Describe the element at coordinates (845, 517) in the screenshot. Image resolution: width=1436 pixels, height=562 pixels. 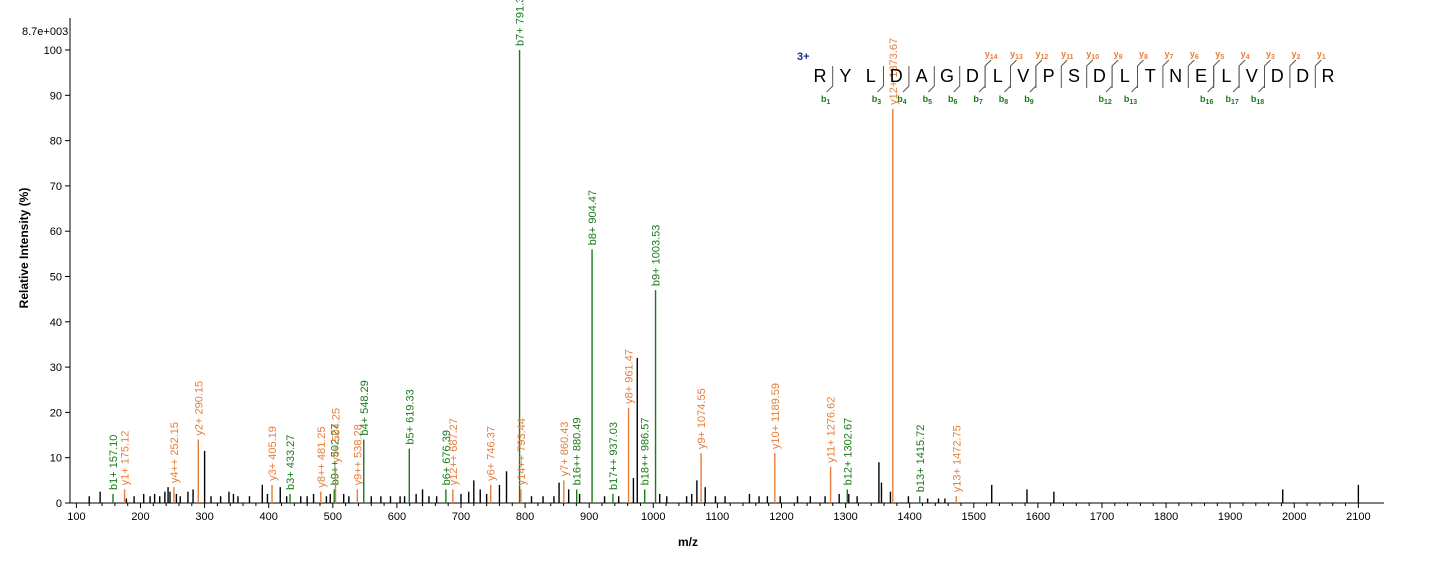
I see `x-tick-label: 1300` at that location.